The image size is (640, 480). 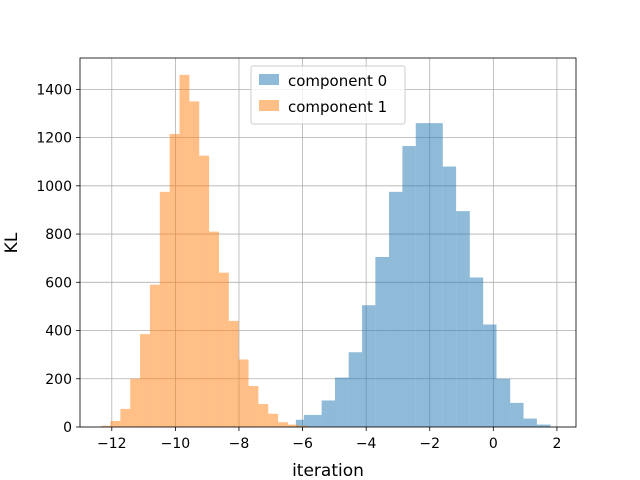 What do you see at coordinates (54, 187) in the screenshot?
I see `y-tick-label: 1000` at bounding box center [54, 187].